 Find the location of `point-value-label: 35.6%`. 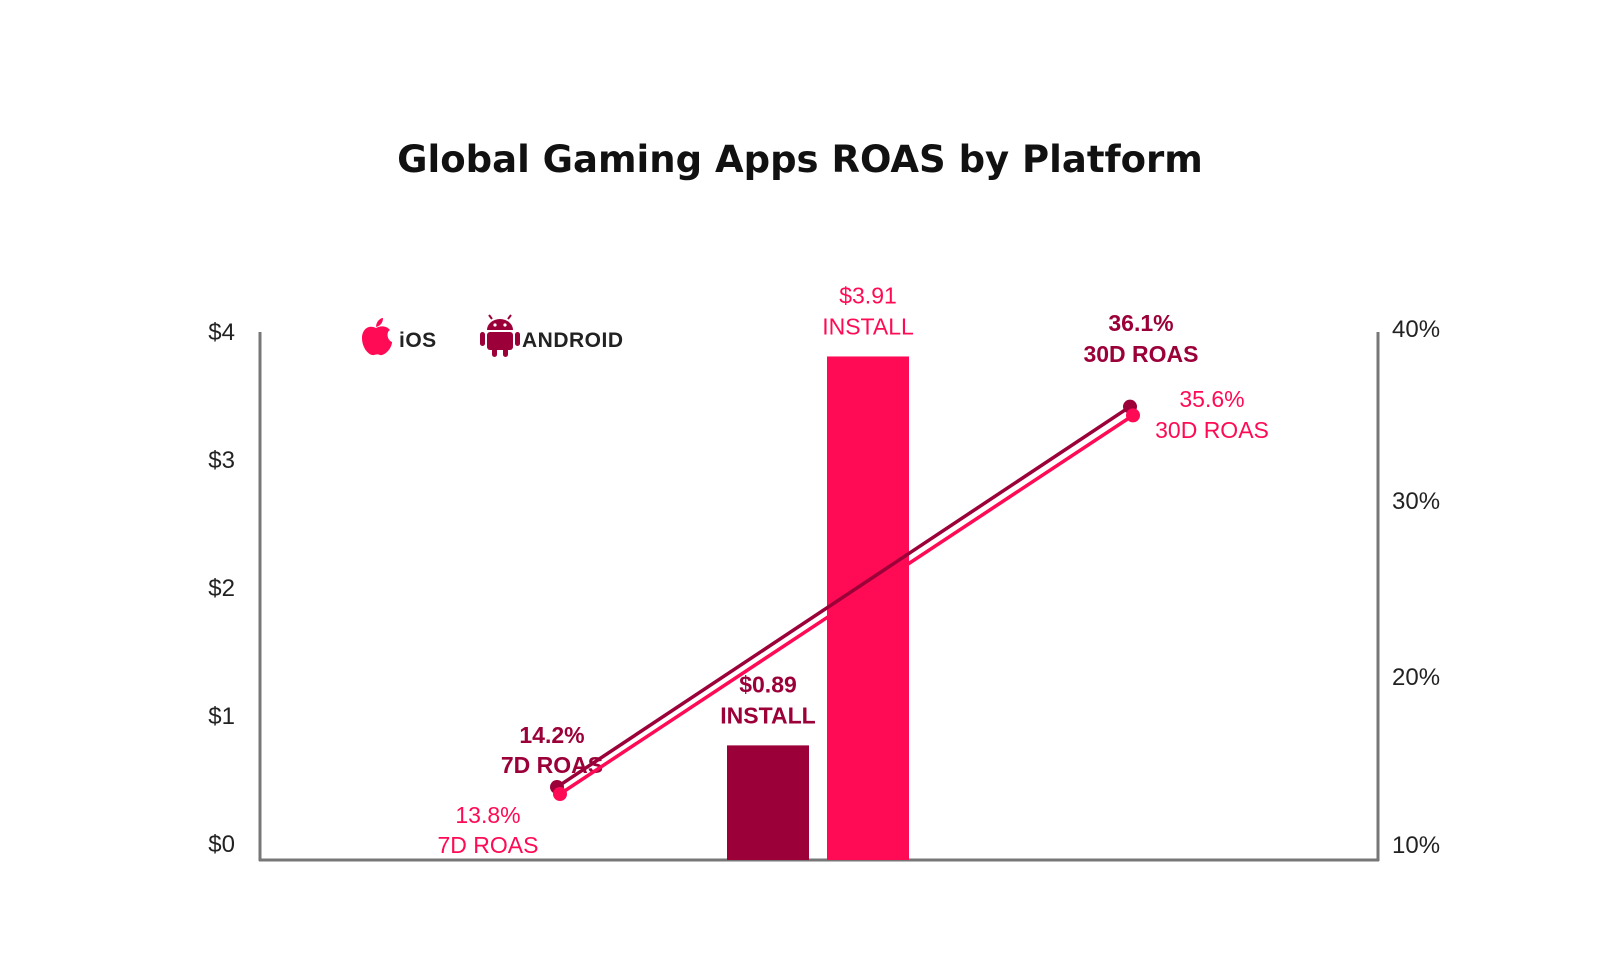

point-value-label: 35.6% is located at coordinates (1211, 399).